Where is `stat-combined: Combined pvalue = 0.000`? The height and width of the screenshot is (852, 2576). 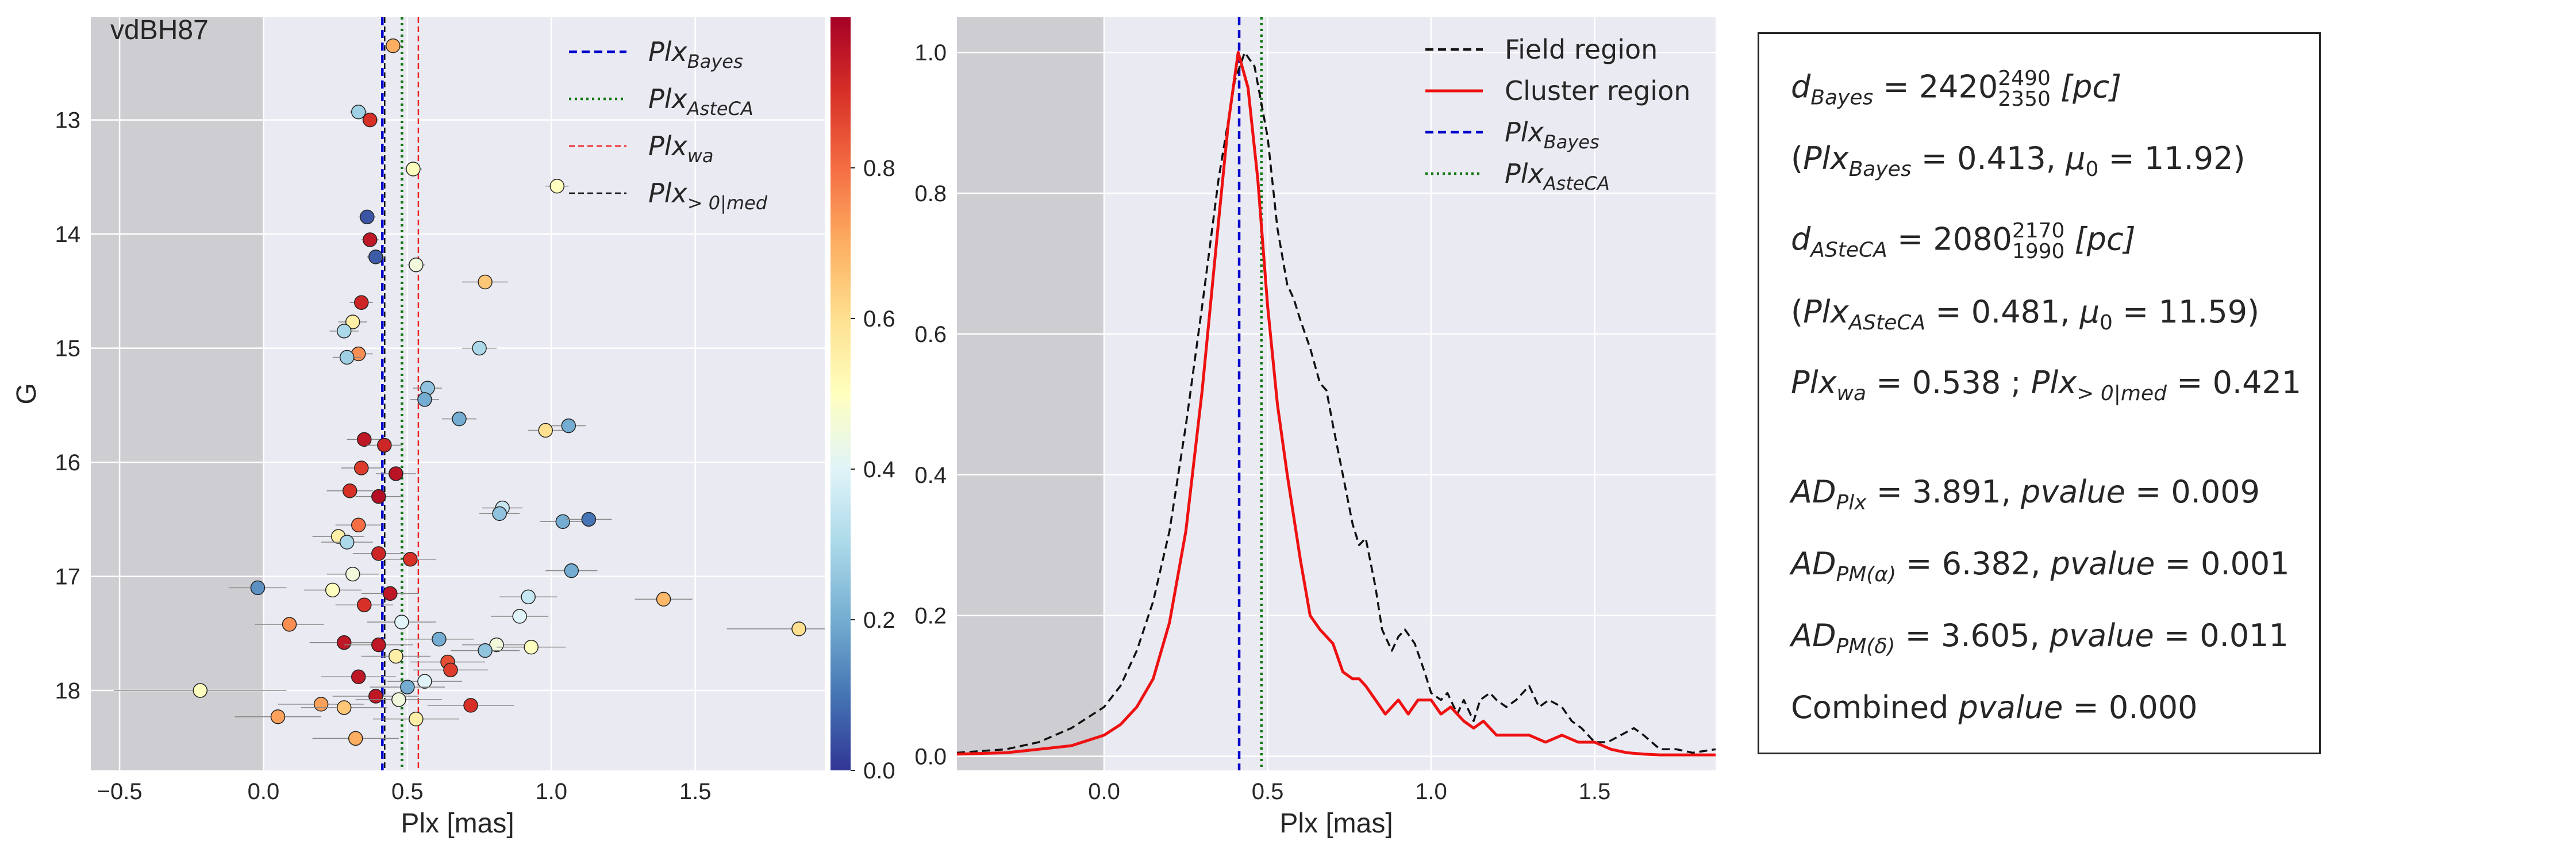
stat-combined: Combined pvalue = 0.000 is located at coordinates (1994, 707).